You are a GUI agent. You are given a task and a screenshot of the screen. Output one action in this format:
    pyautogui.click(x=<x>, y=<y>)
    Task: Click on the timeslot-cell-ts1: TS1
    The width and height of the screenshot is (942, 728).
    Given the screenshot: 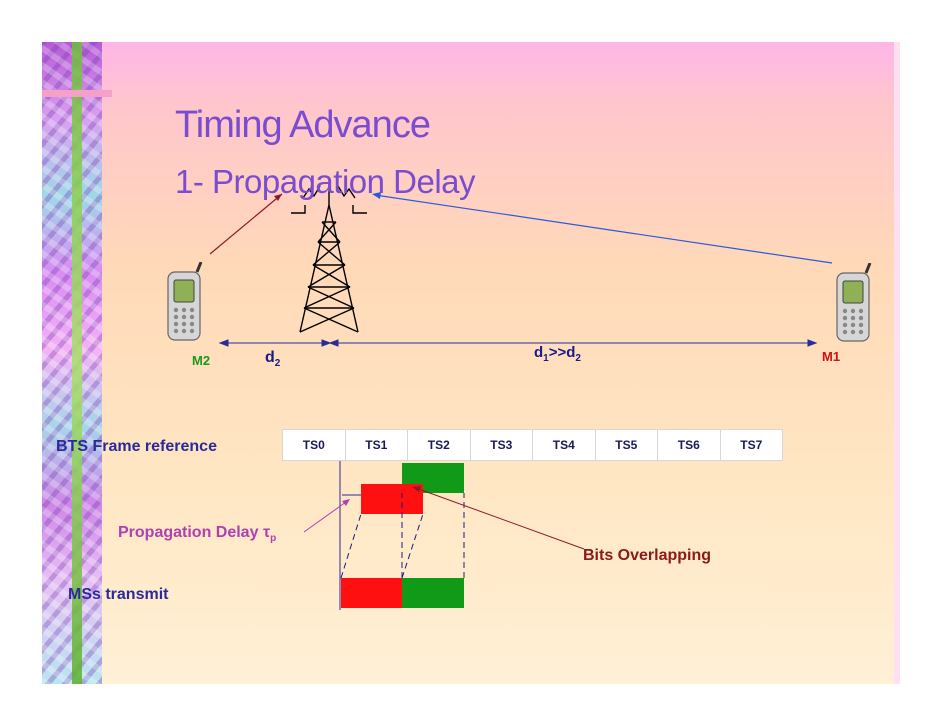 What is the action you would take?
    pyautogui.click(x=376, y=445)
    